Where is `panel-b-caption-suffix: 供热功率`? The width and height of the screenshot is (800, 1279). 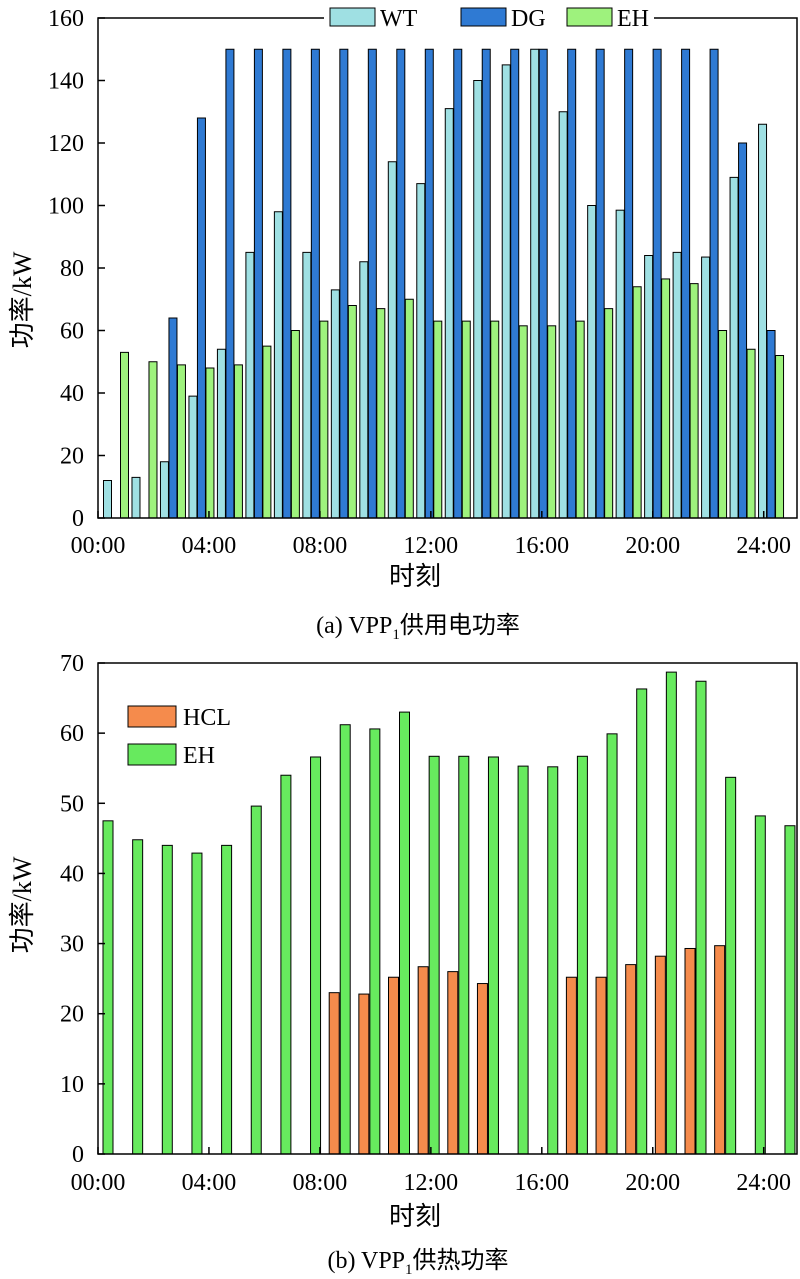 panel-b-caption-suffix: 供热功率 is located at coordinates (461, 1260).